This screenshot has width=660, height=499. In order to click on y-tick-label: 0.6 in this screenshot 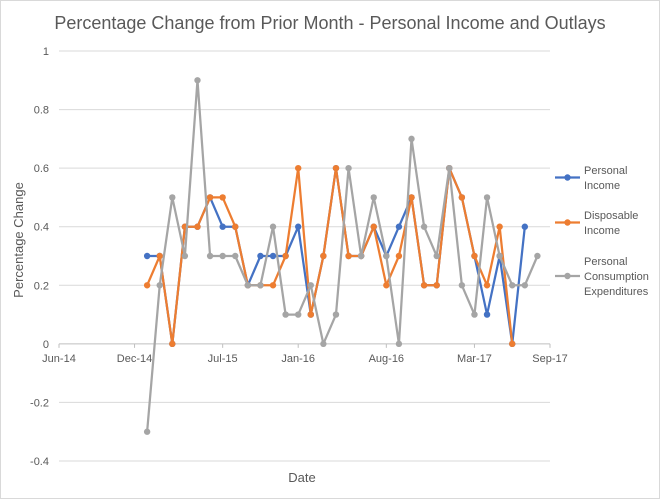, I will do `click(41, 169)`.